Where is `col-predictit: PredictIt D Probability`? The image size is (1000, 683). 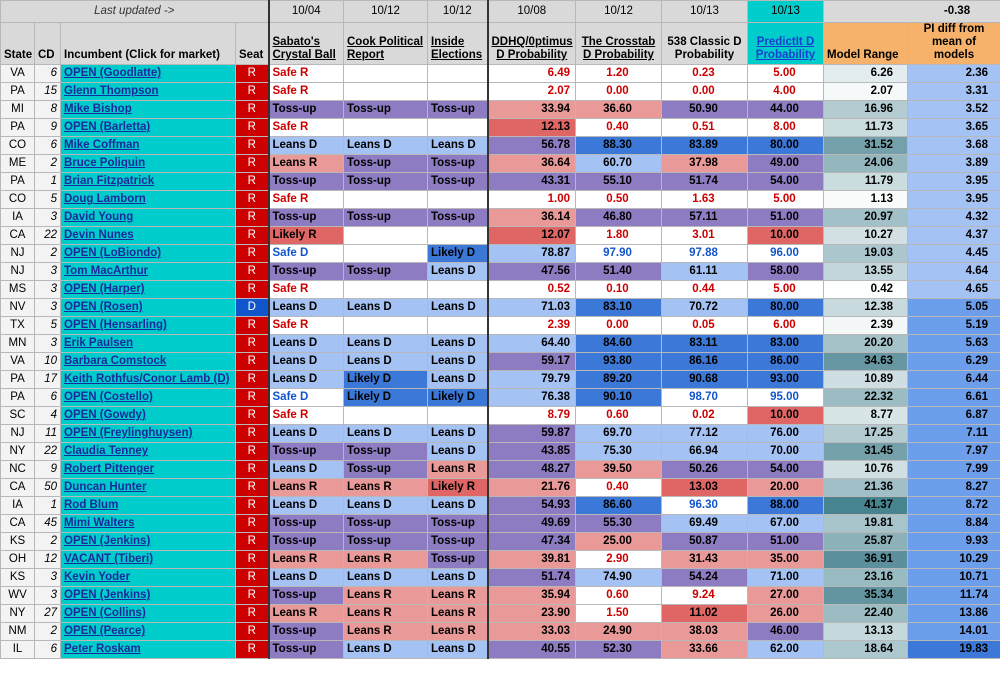
col-predictit: PredictIt D Probability is located at coordinates (785, 43).